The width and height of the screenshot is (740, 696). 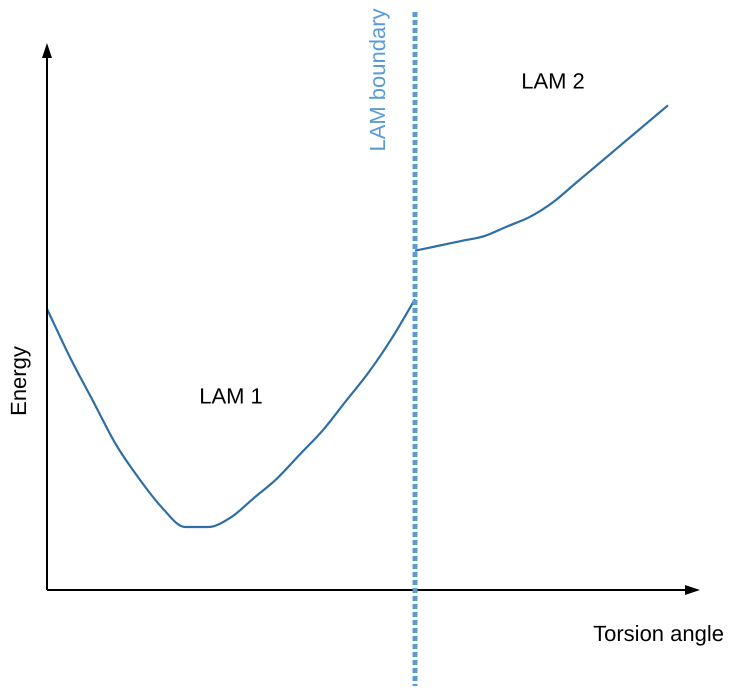 I want to click on annotation: LAM boundary, so click(x=377, y=80).